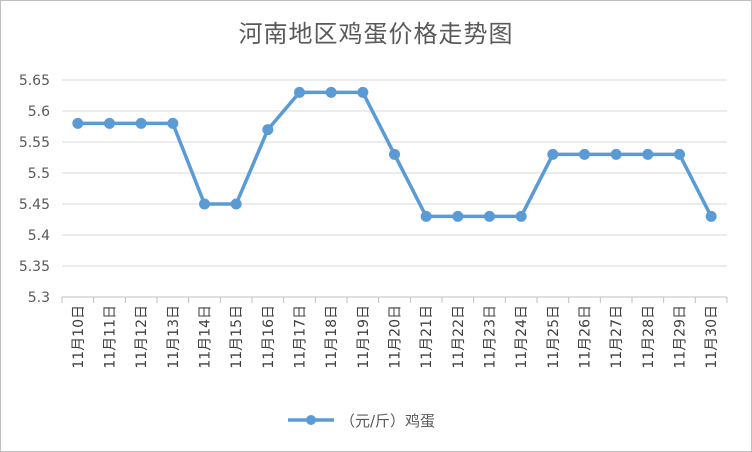 Image resolution: width=752 pixels, height=452 pixels. I want to click on y-tick-label: 5.5, so click(39, 174).